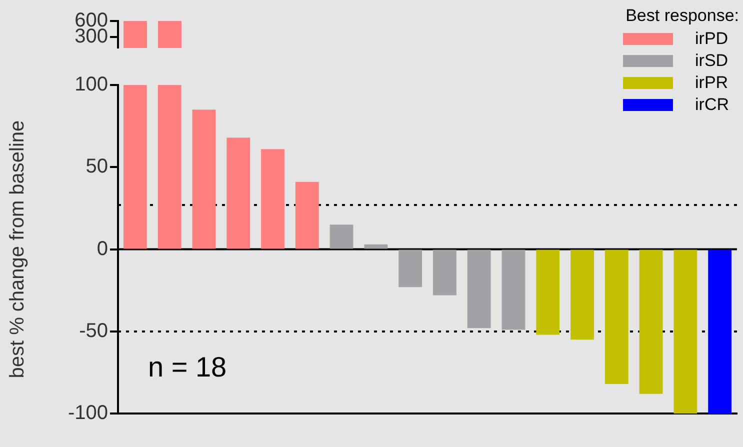 The width and height of the screenshot is (743, 447). Describe the element at coordinates (712, 61) in the screenshot. I see `legend-label: irSD` at that location.